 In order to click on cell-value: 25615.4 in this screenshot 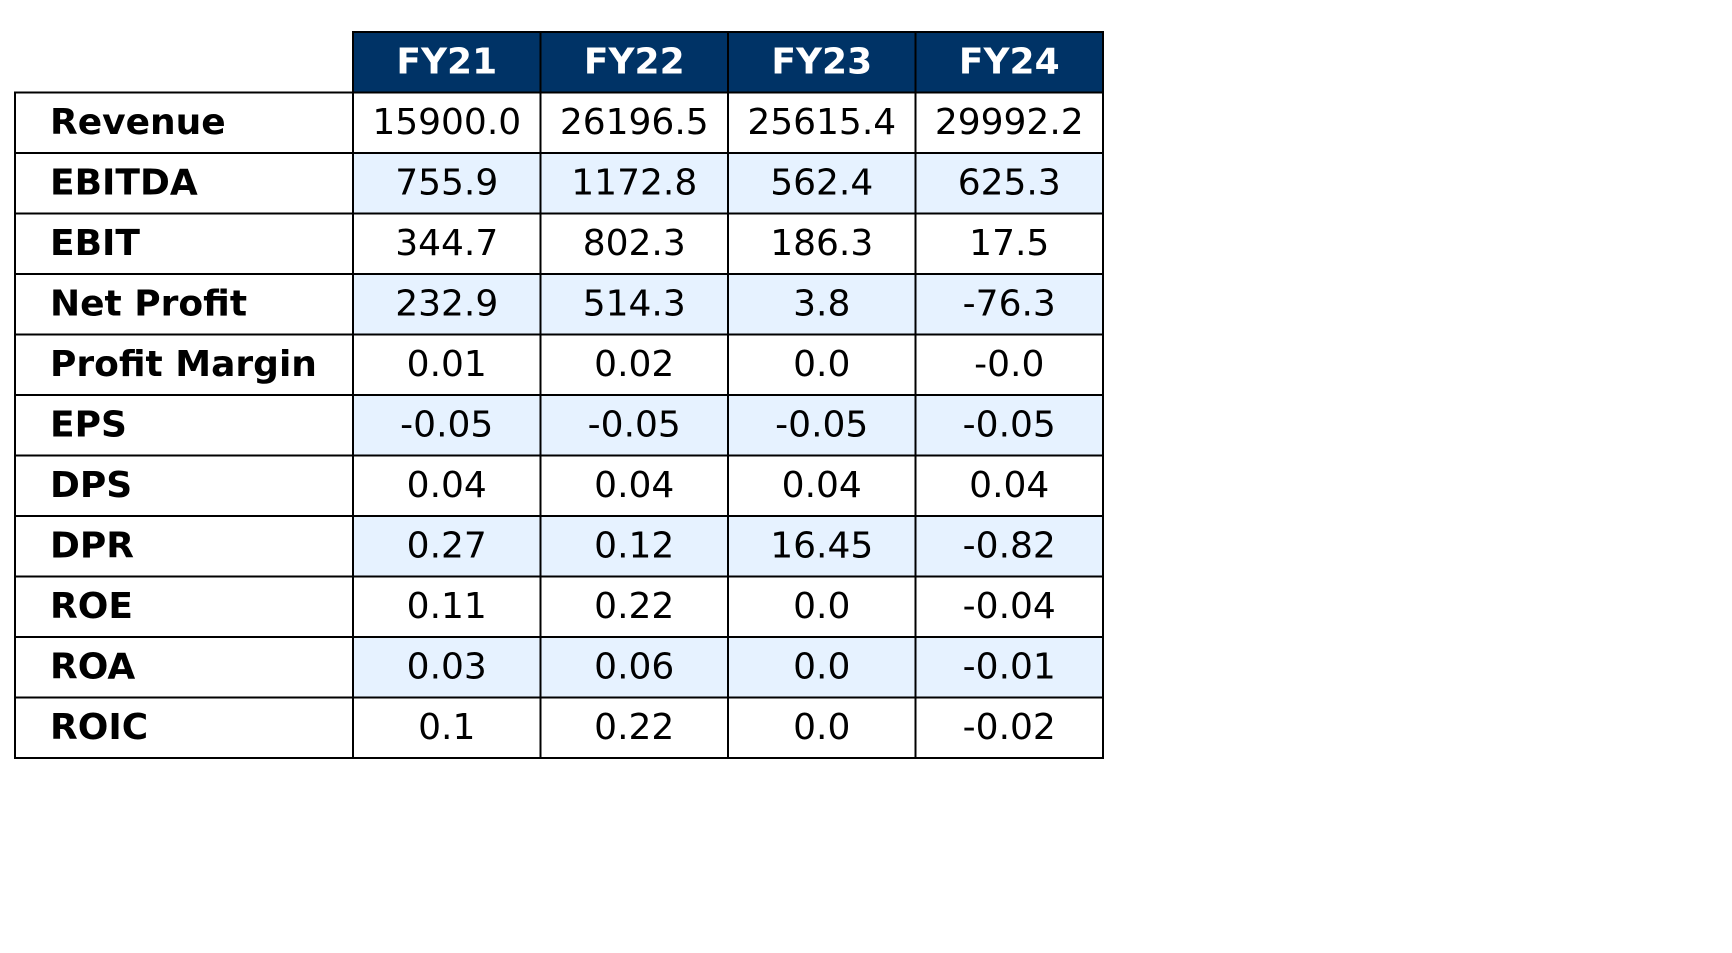, I will do `click(821, 122)`.